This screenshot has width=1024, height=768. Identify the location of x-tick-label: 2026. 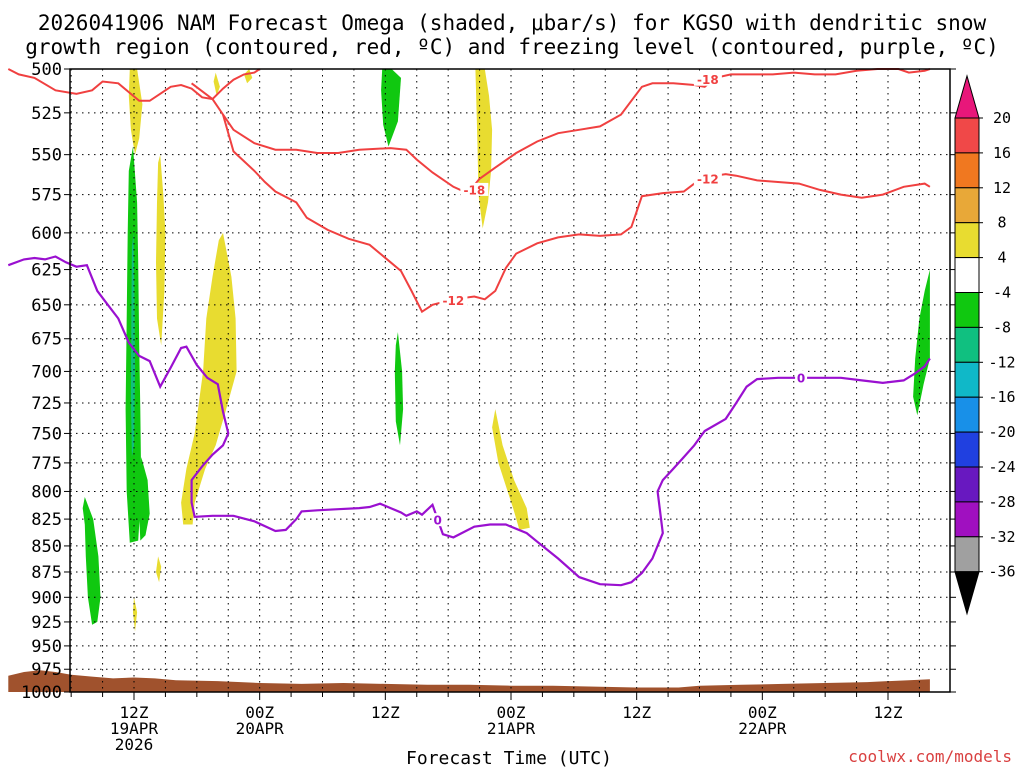
(134, 744).